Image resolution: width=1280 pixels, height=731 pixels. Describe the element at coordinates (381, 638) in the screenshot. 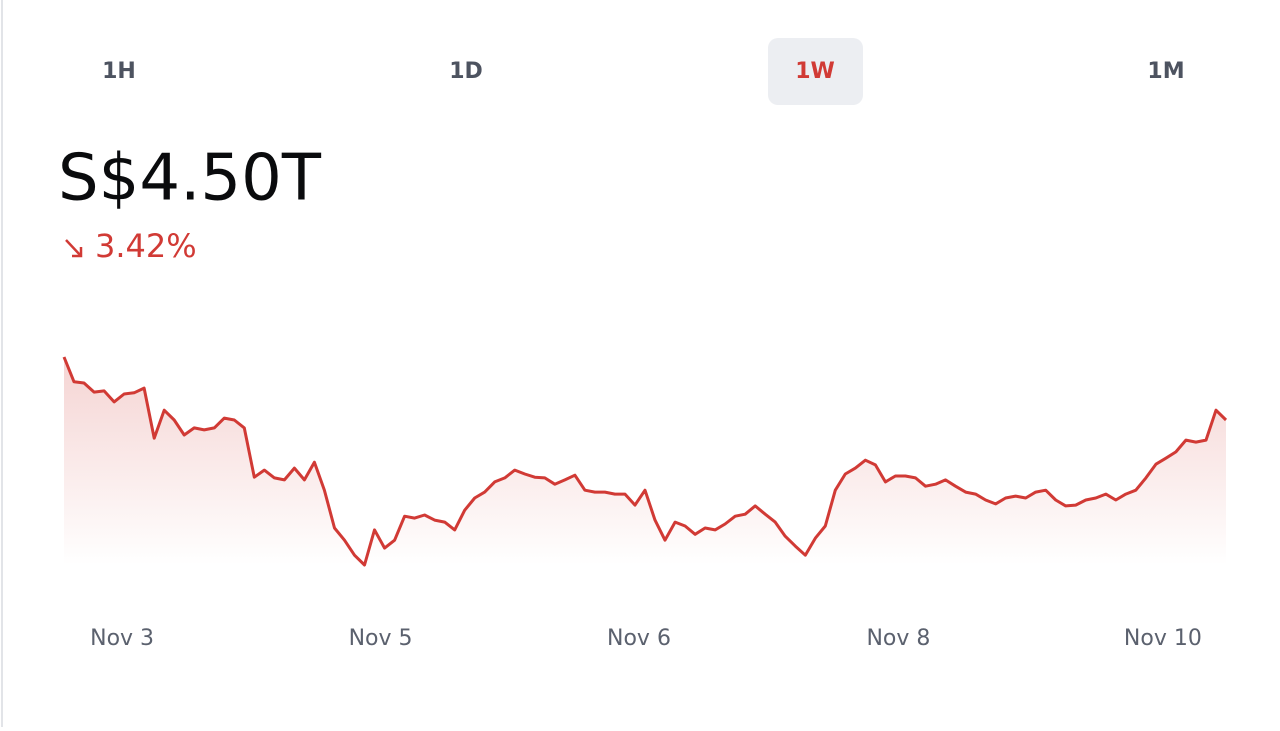

I see `x-tick-label: Nov 5` at that location.